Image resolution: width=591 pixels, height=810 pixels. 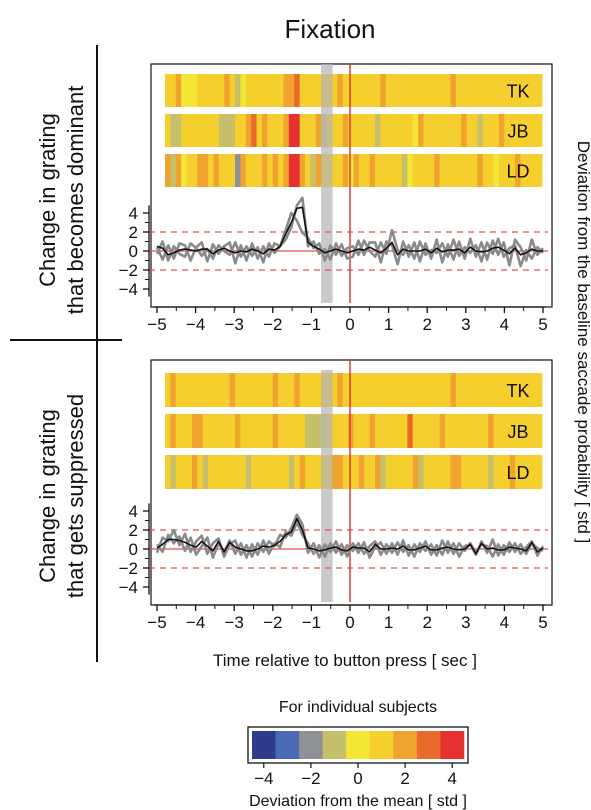 I want to click on x-axis-label: Time relative to button press [ sec ], so click(x=345, y=660).